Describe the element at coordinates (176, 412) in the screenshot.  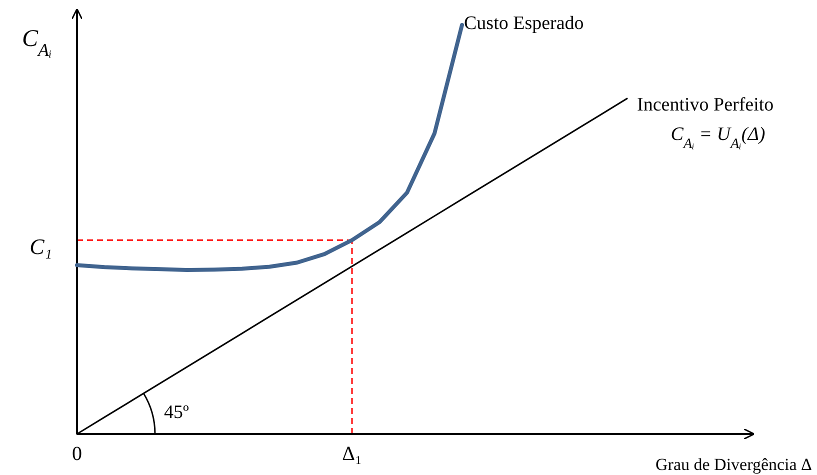
I see `annotation: 45º` at that location.